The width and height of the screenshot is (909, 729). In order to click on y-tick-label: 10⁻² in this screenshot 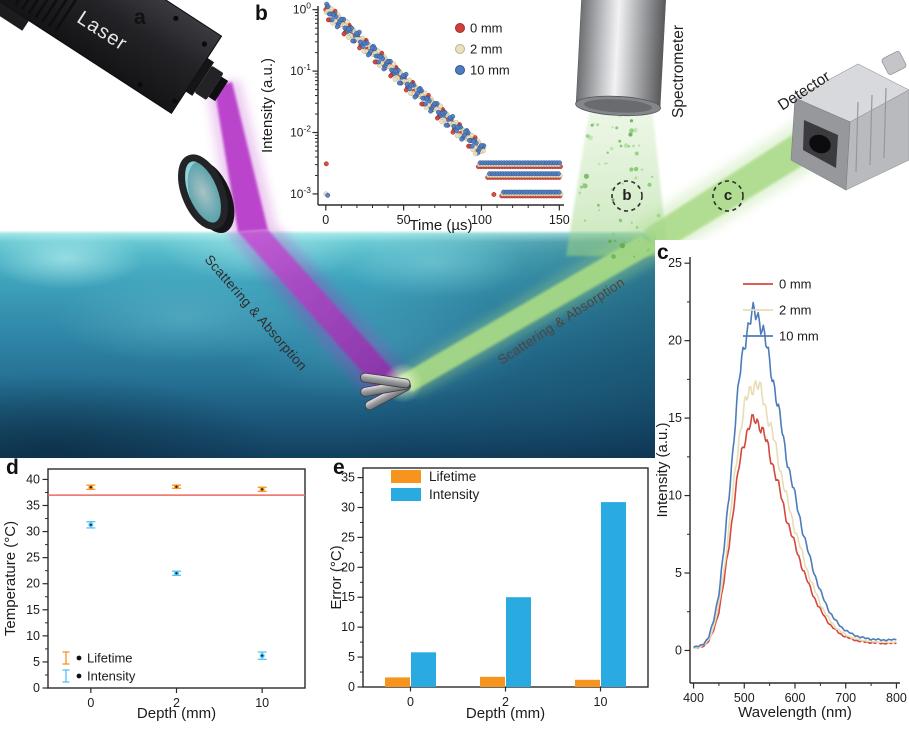, I will do `click(300, 132)`.